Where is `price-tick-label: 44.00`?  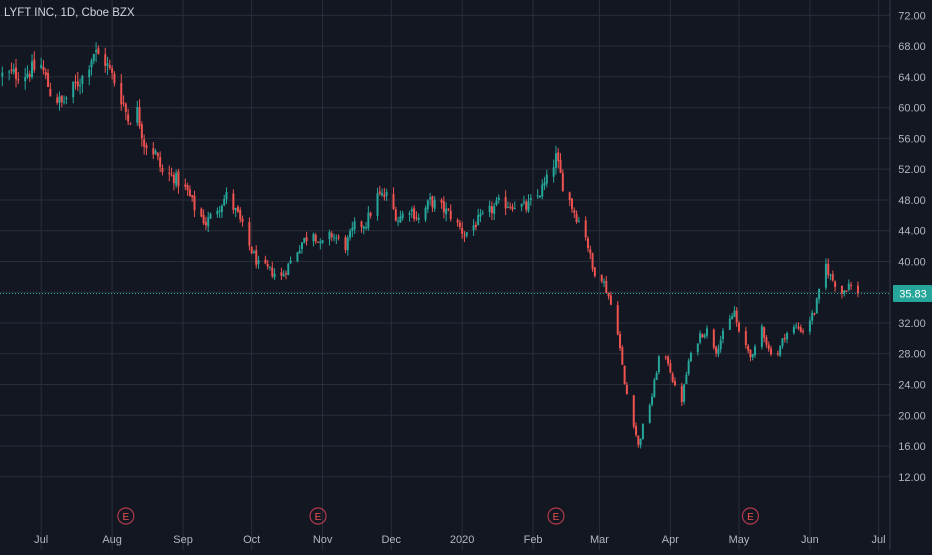
price-tick-label: 44.00 is located at coordinates (912, 232).